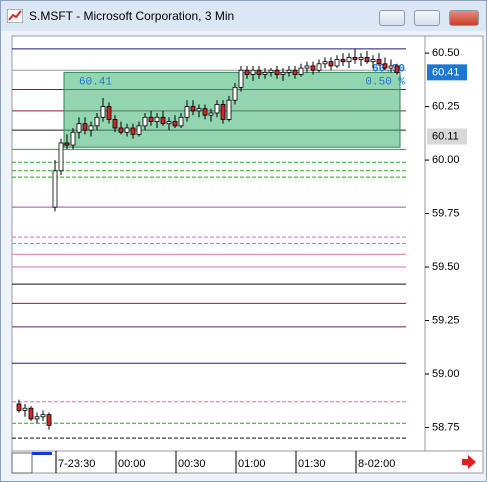 The image size is (487, 482). I want to click on y-tick-label: 60.00, so click(446, 160).